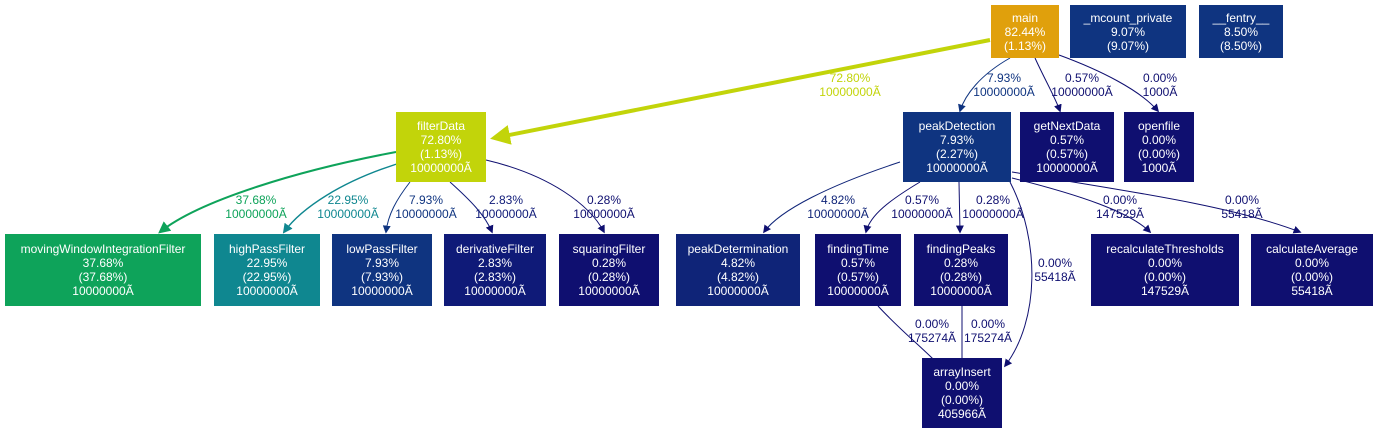 The width and height of the screenshot is (1379, 433). Describe the element at coordinates (1081, 205) in the screenshot. I see `edge-peakDetection-recalc` at that location.